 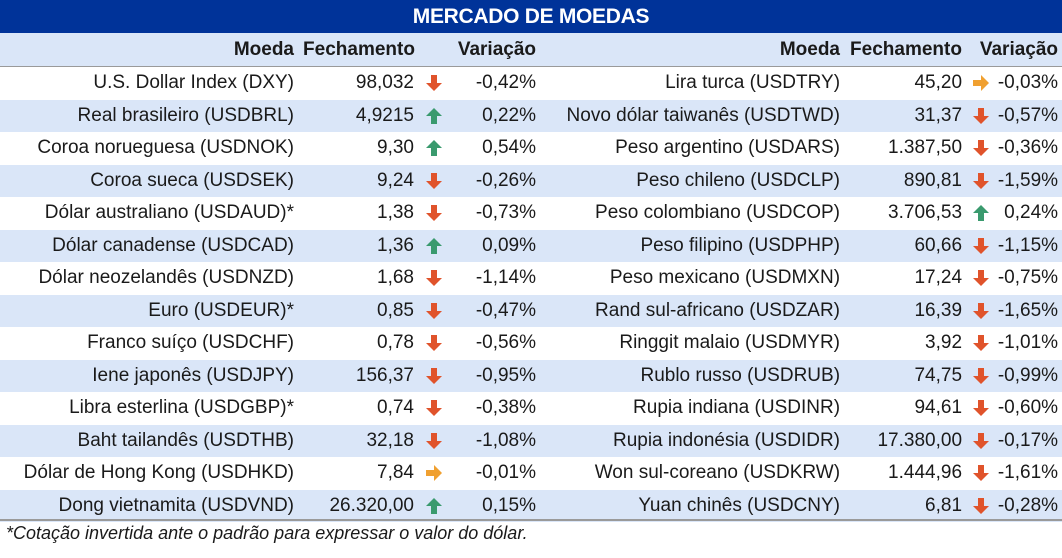 What do you see at coordinates (359, 505) in the screenshot?
I see `closing-value: 26.320,00` at bounding box center [359, 505].